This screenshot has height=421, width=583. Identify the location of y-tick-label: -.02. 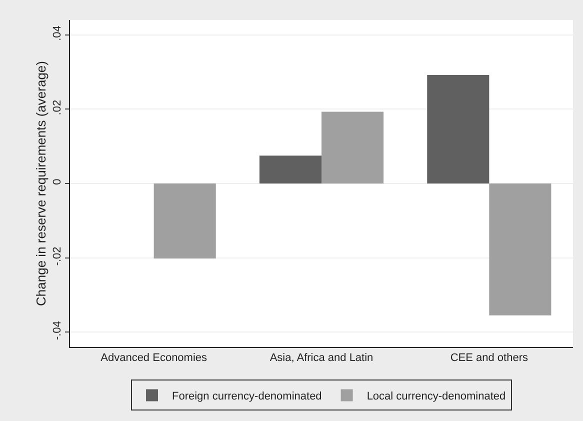
(58, 256).